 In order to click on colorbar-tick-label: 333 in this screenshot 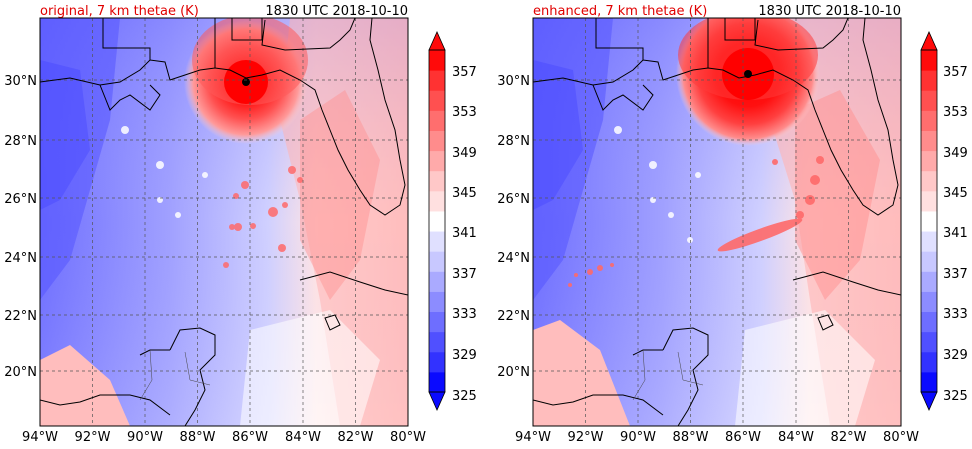, I will do `click(955, 314)`.